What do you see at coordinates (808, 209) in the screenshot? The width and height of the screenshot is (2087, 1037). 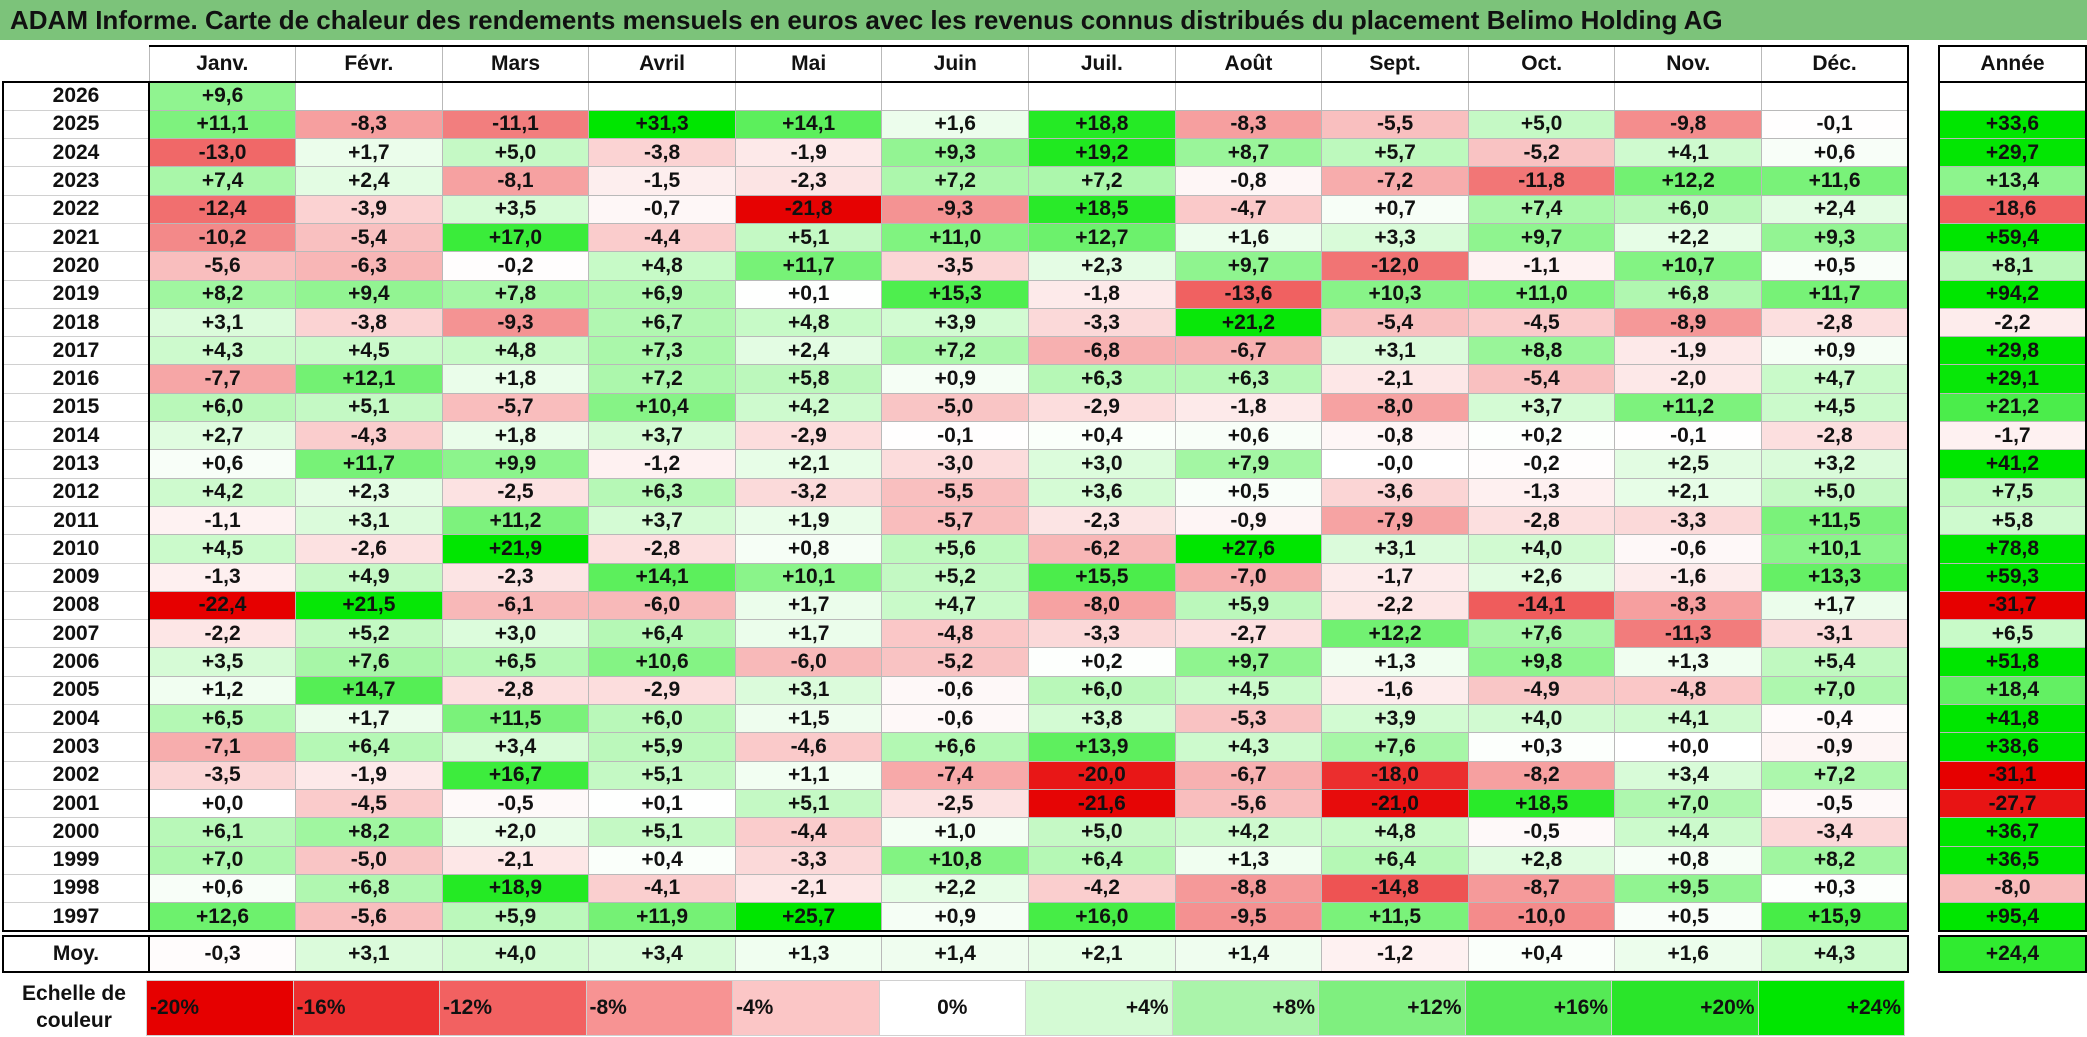 I see `heatmap-cell: -21,8` at bounding box center [808, 209].